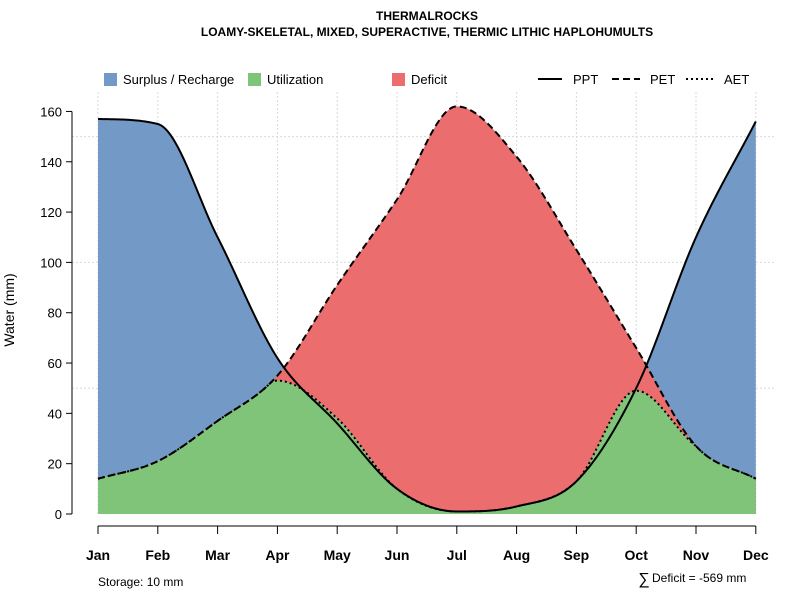 The height and width of the screenshot is (600, 800). I want to click on y-tick-label: 100, so click(51, 262).